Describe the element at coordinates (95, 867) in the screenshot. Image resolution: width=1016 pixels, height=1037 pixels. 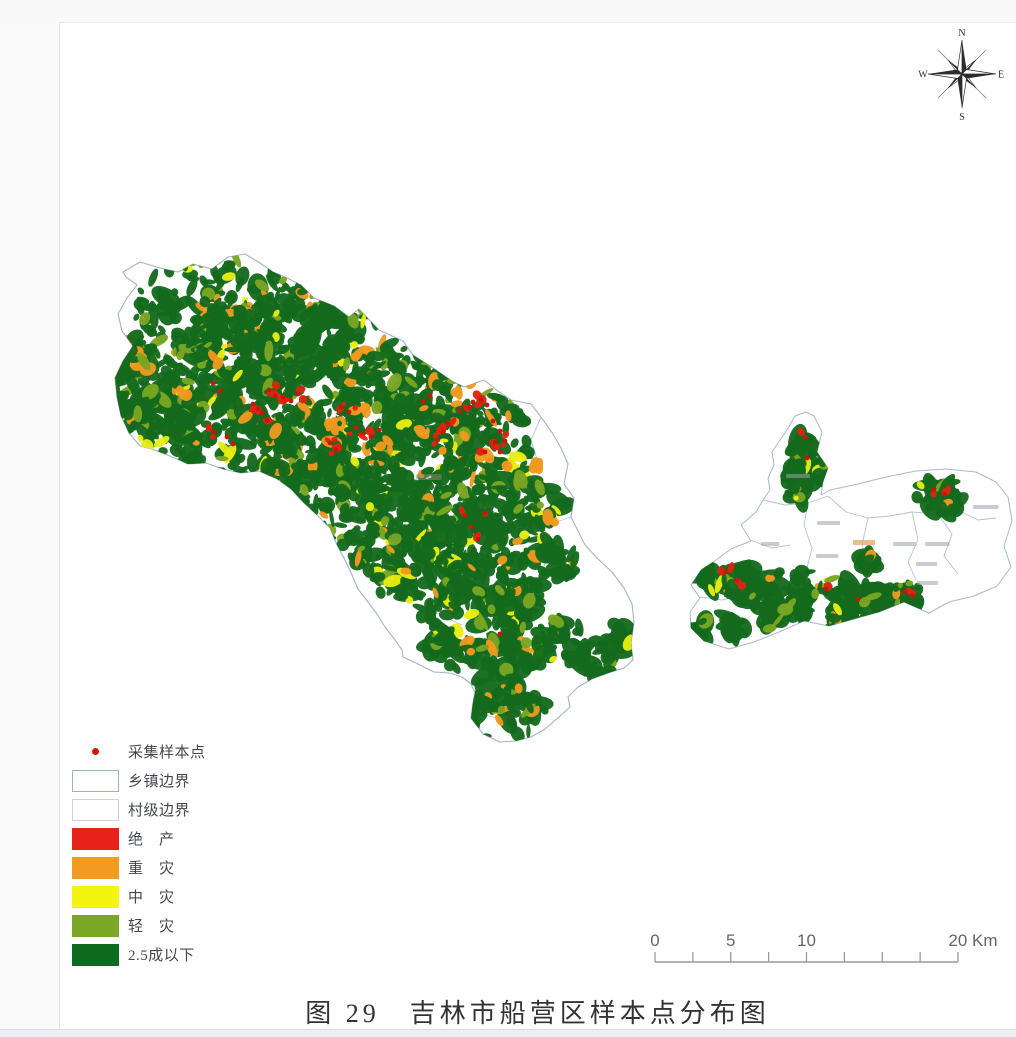
I see `legend-swatch-fill` at that location.